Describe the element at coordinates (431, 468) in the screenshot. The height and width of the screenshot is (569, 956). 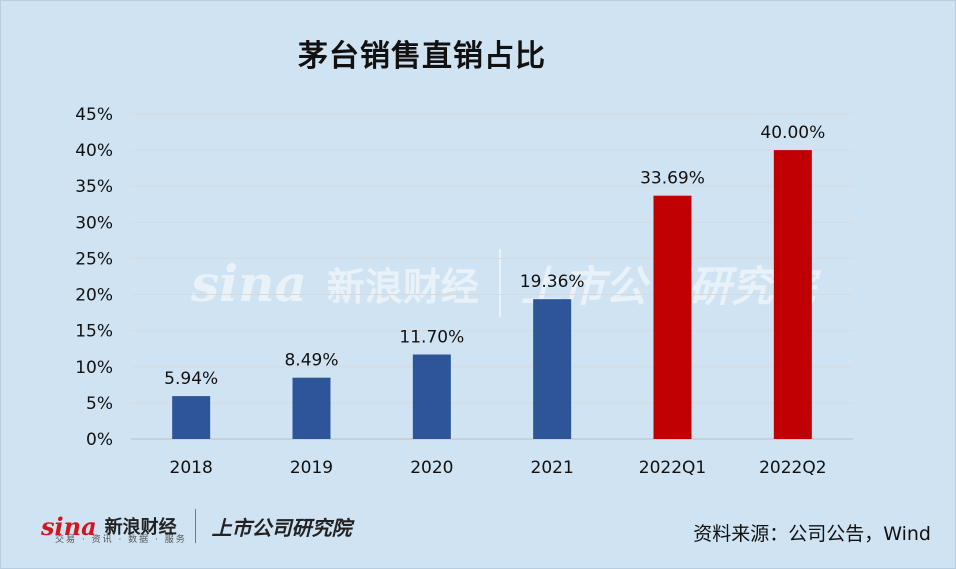
I see `x-tick-label-2020: 2020` at that location.